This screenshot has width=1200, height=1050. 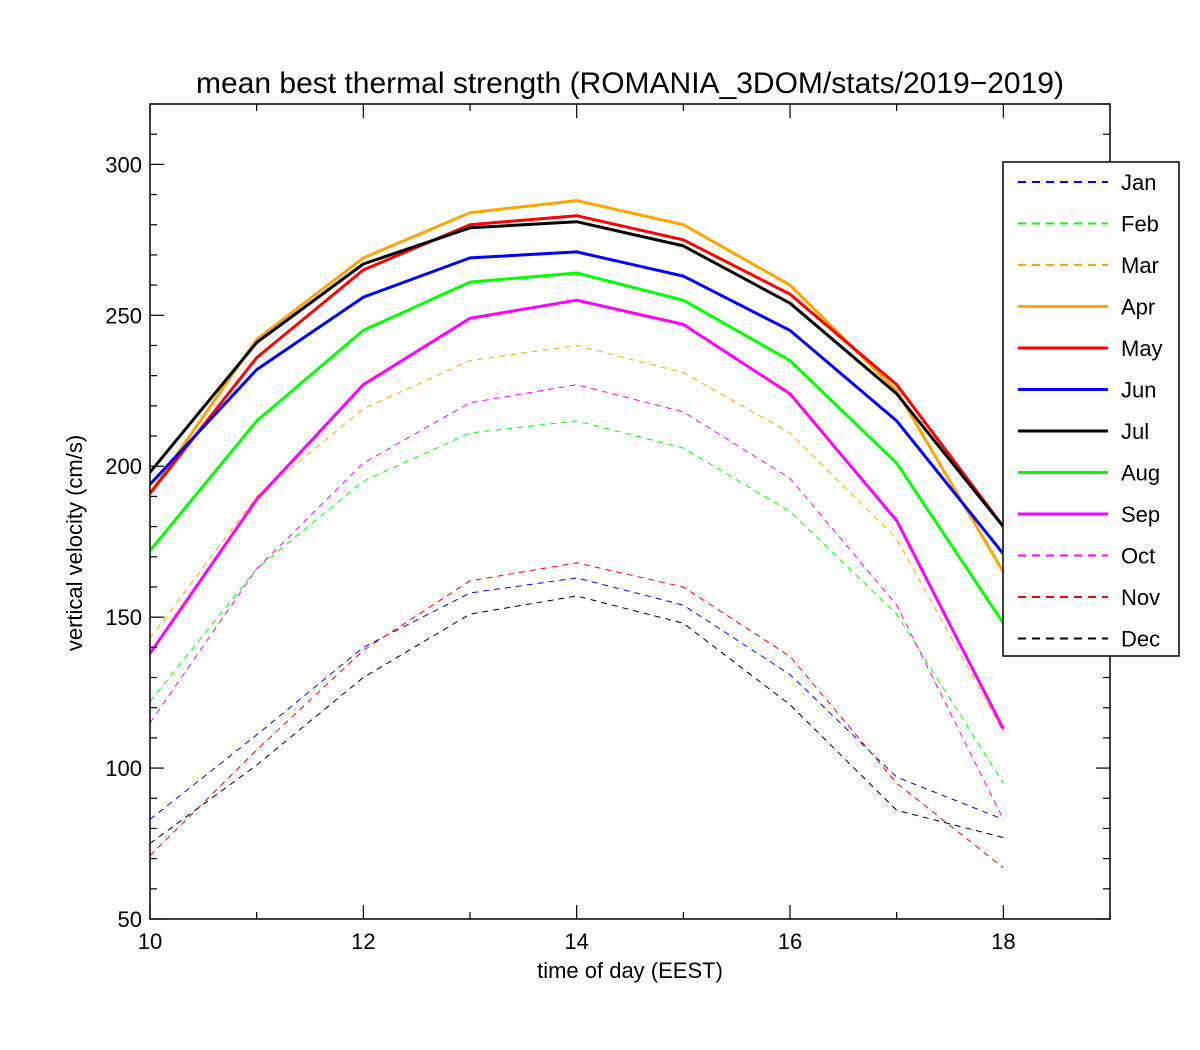 What do you see at coordinates (1142, 348) in the screenshot?
I see `legend-label: May` at bounding box center [1142, 348].